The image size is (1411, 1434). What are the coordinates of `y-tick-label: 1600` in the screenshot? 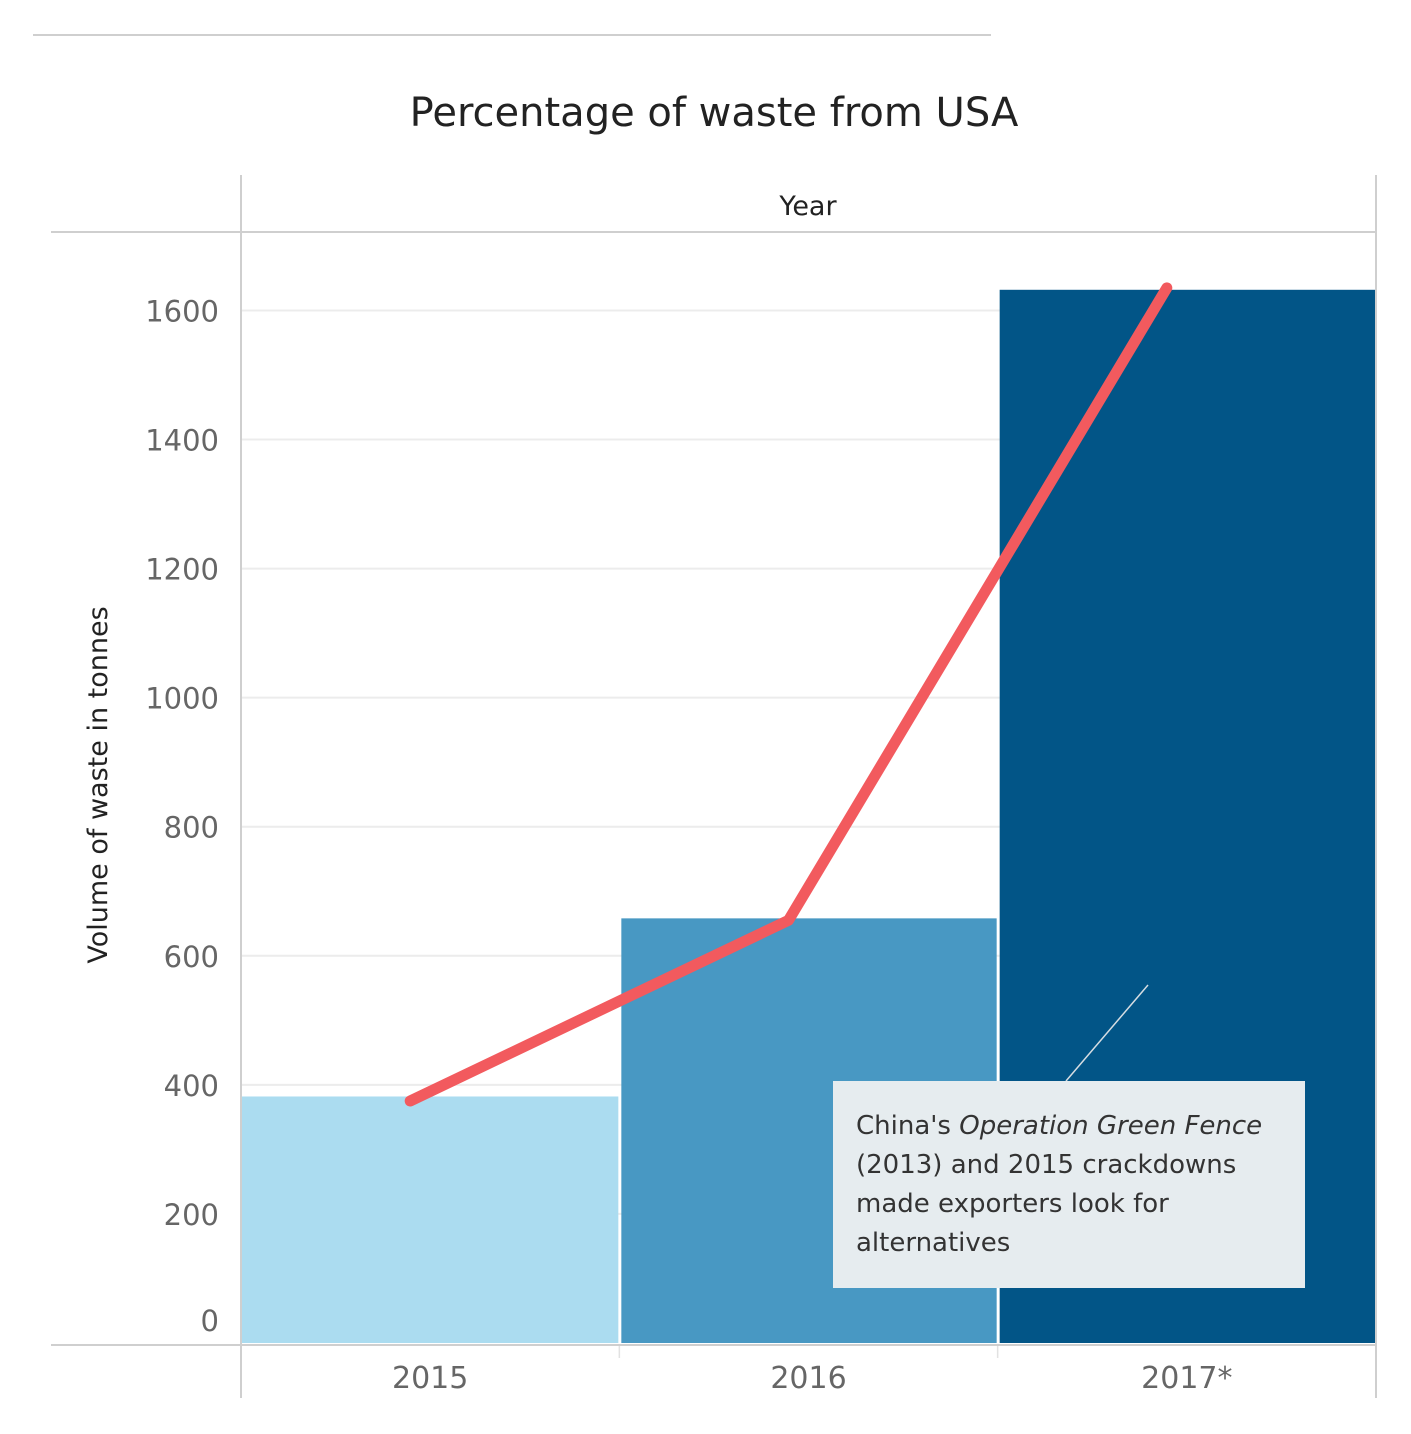 It's located at (182, 311).